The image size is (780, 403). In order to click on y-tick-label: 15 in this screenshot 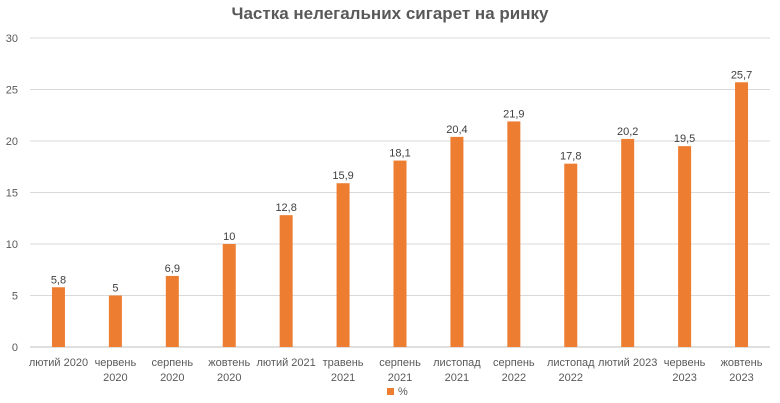, I will do `click(12, 194)`.